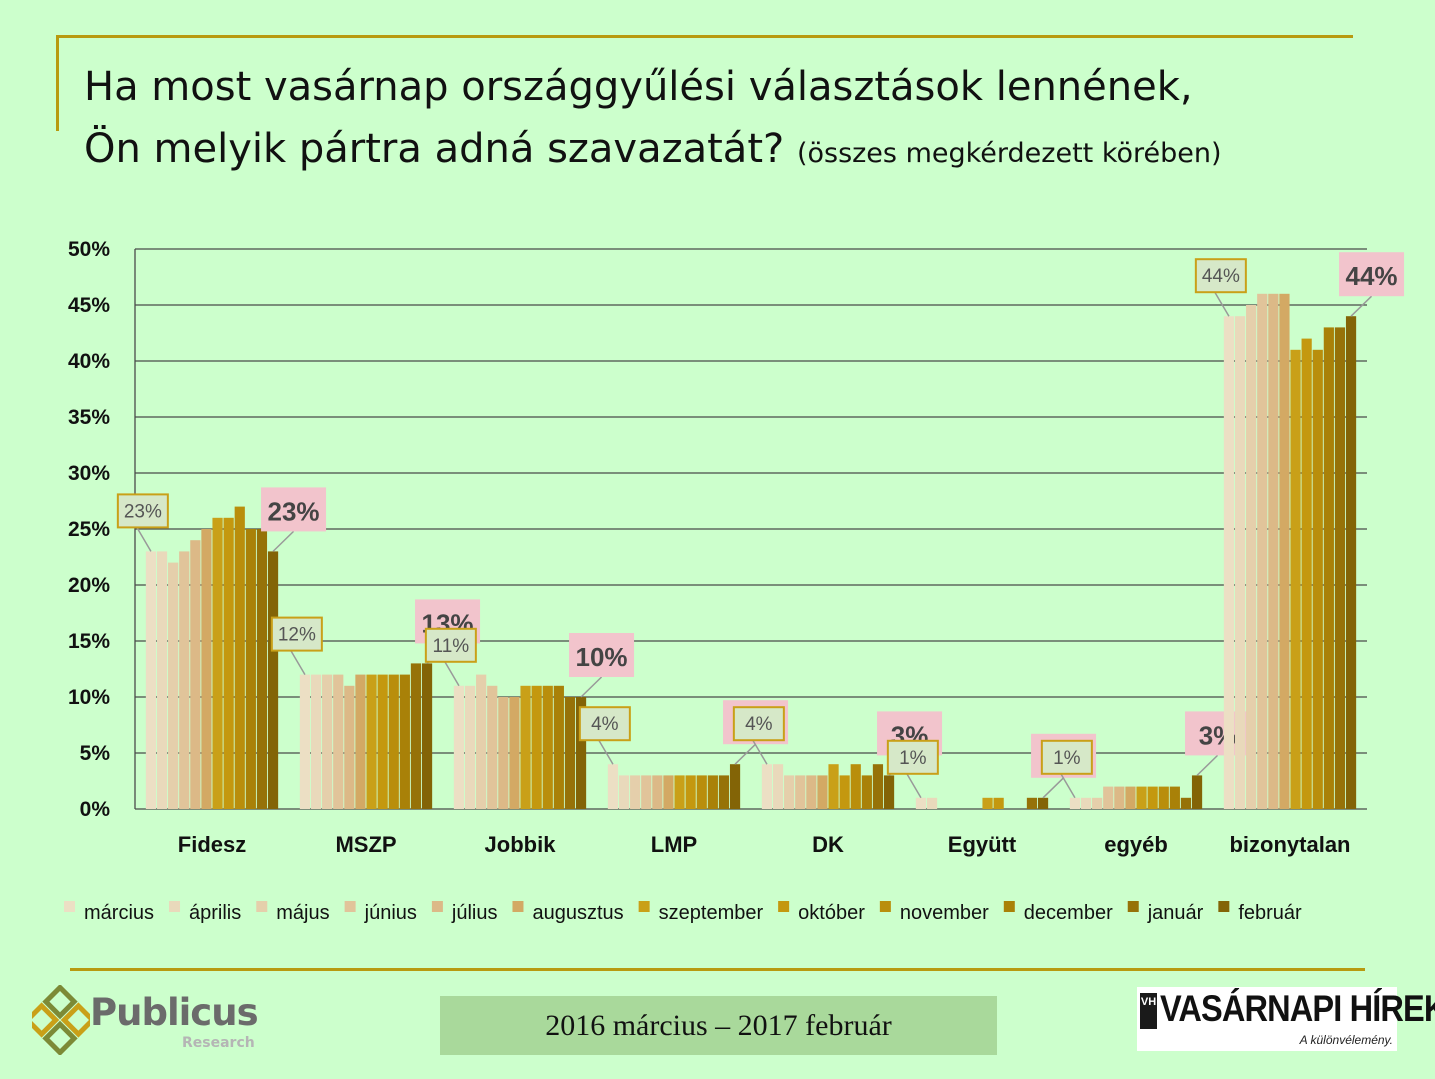 Image resolution: width=1435 pixels, height=1079 pixels. I want to click on y-tick-label: 0%, so click(95, 809).